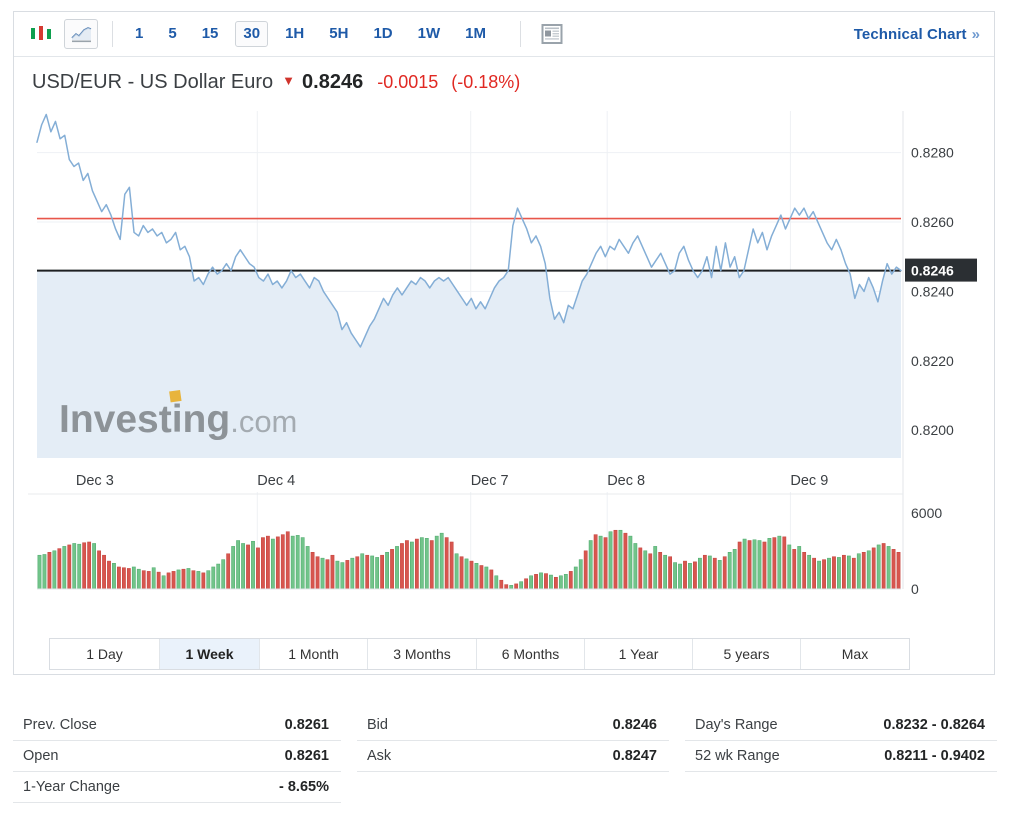  What do you see at coordinates (105, 654) in the screenshot?
I see `period-1-day: 1 Day` at bounding box center [105, 654].